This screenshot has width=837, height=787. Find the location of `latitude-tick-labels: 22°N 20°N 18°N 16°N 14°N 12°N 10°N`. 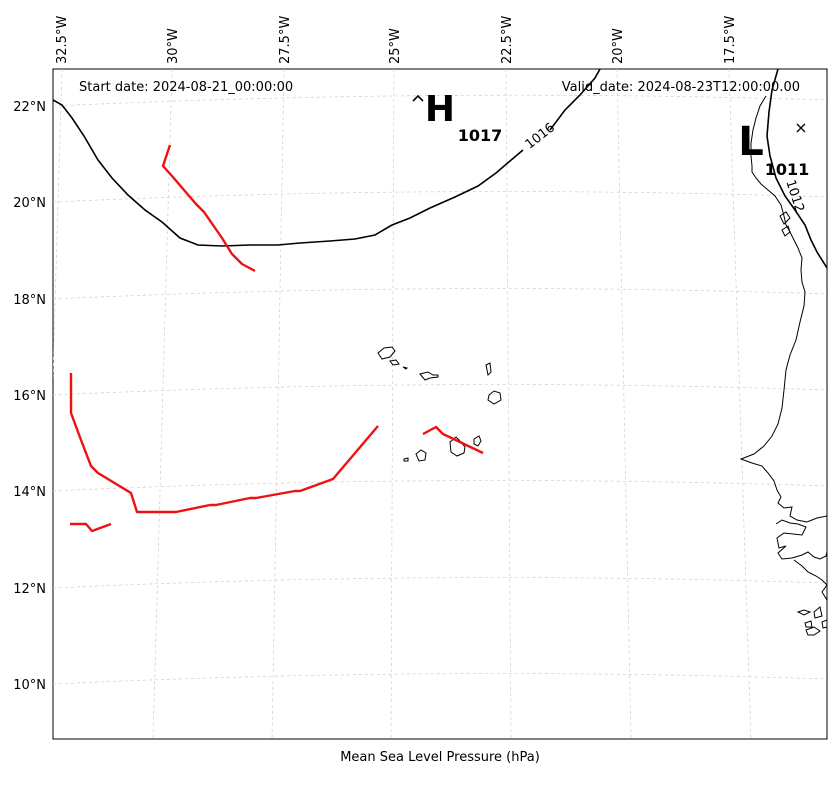

latitude-tick-labels: 22°N 20°N 18°N 16°N 14°N 12°N 10°N is located at coordinates (29, 396).